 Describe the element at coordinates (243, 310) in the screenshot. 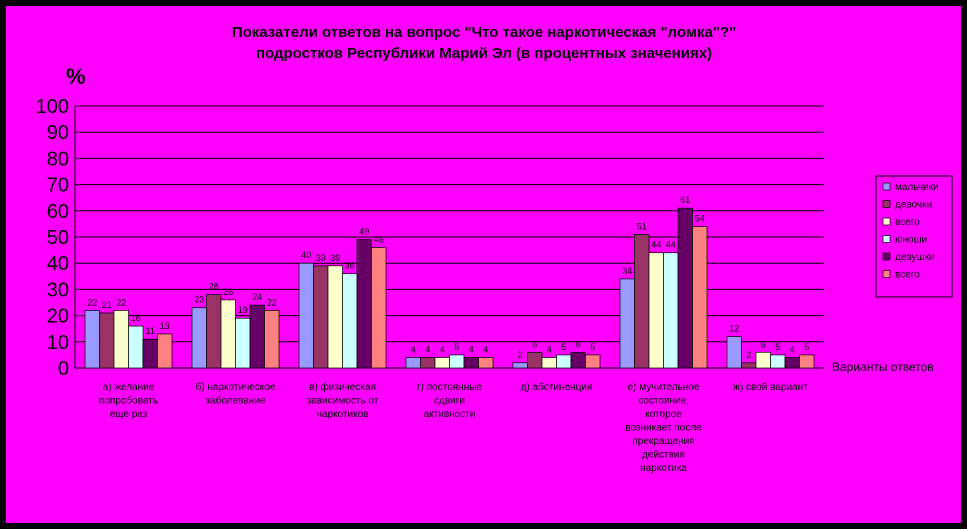

I see `bar-value-label: 19` at that location.